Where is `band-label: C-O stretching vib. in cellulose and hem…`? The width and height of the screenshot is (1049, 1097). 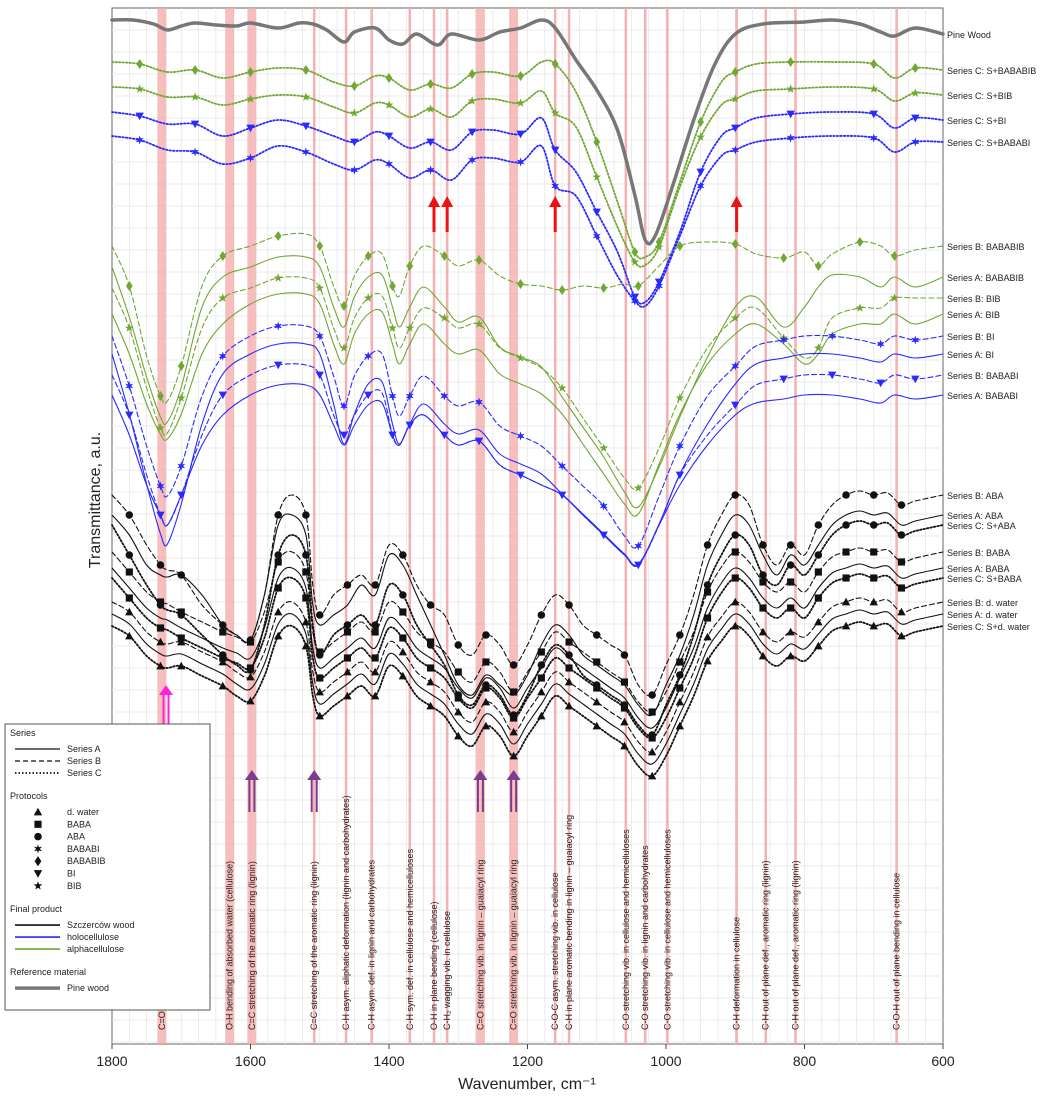 band-label: C-O stretching vib. in cellulose and hem… is located at coordinates (667, 929).